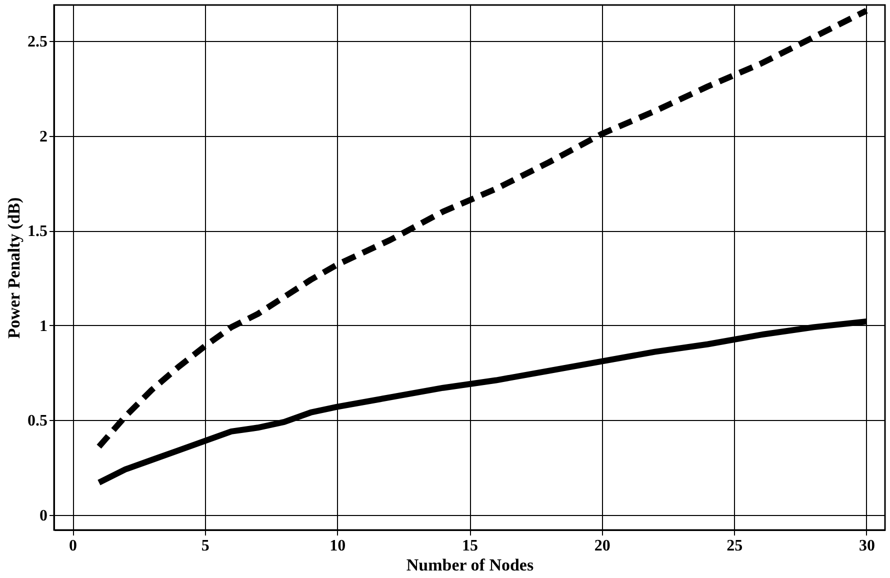 This screenshot has width=890, height=578. Describe the element at coordinates (866, 546) in the screenshot. I see `x-tick-label: 30` at that location.